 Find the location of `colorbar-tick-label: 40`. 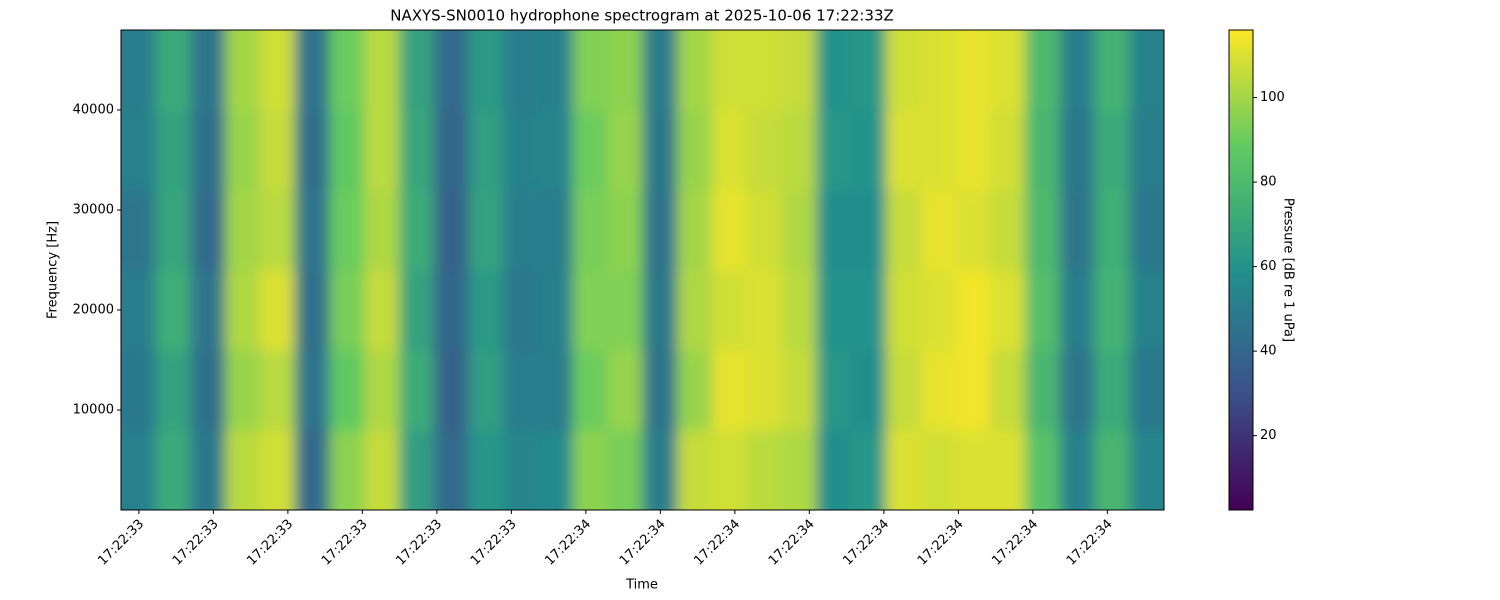

colorbar-tick-label: 40 is located at coordinates (1268, 351).